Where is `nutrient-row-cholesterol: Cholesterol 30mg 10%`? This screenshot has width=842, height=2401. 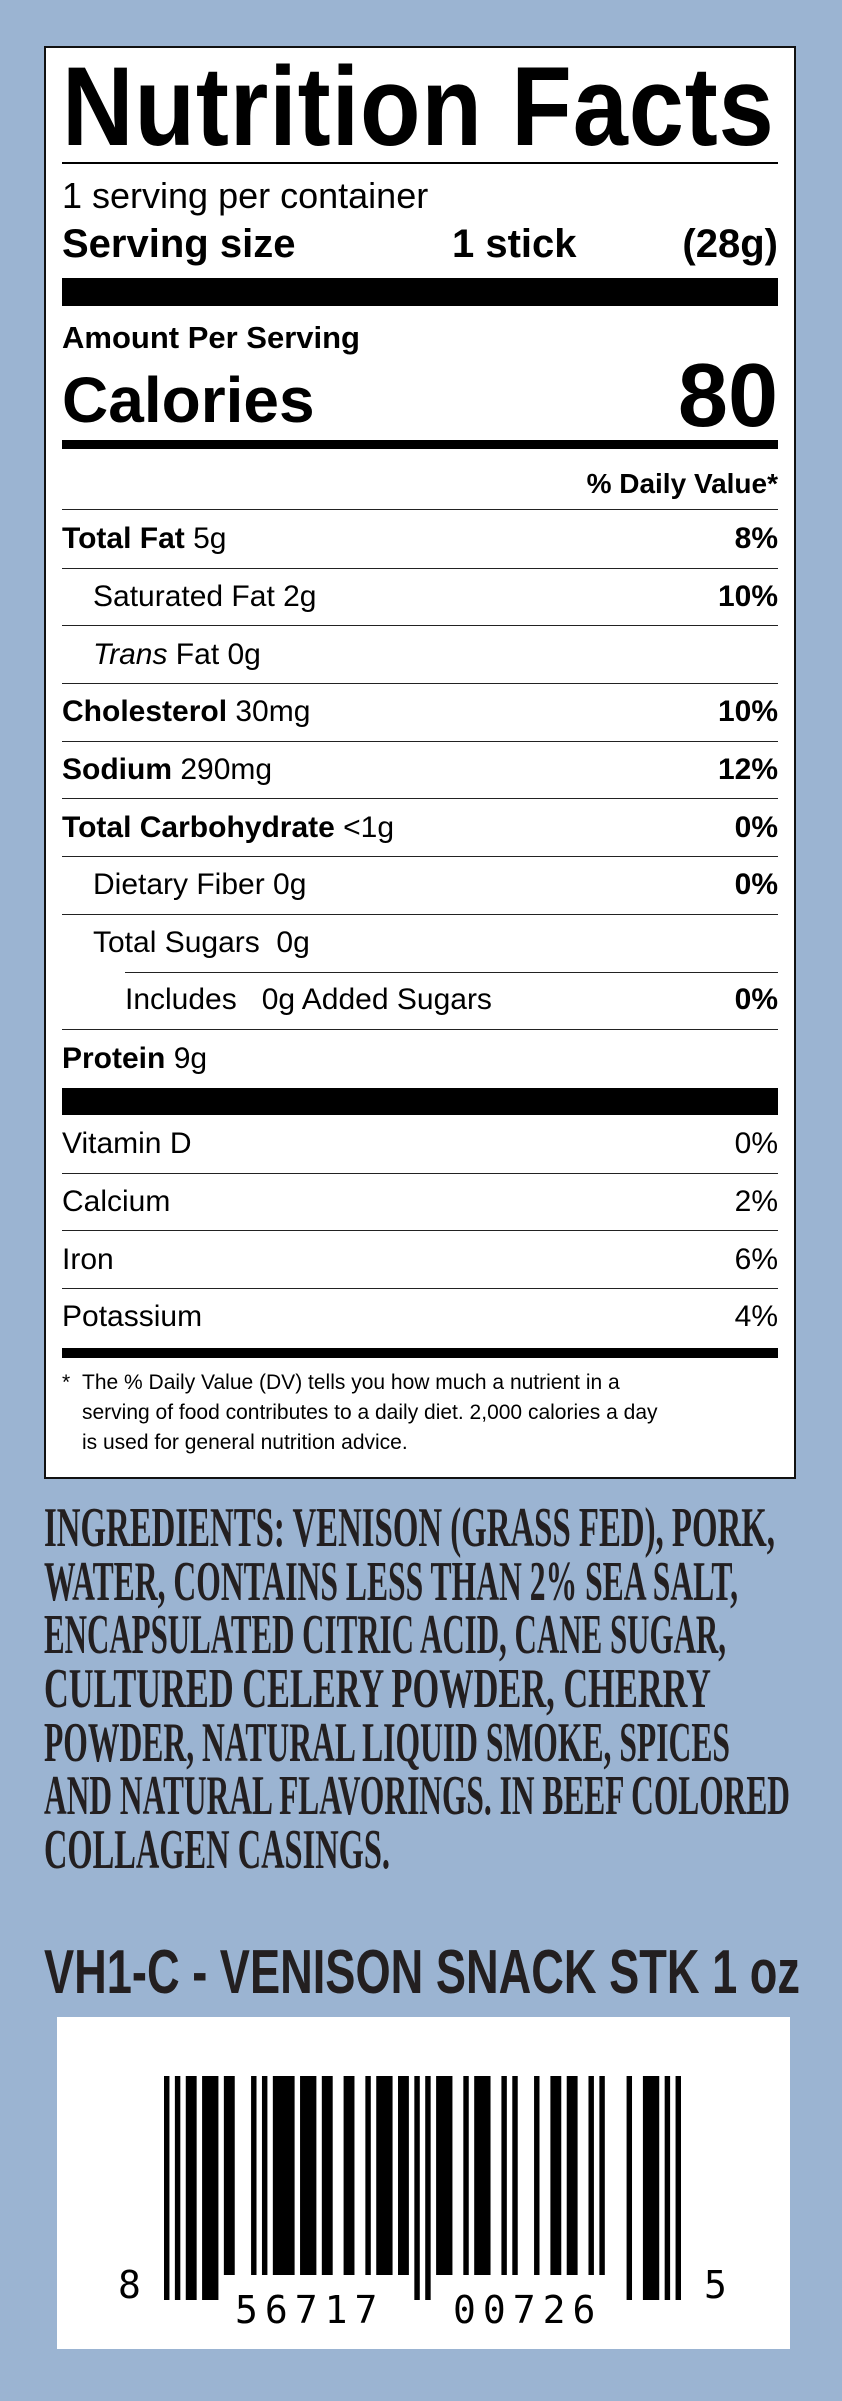 nutrient-row-cholesterol: Cholesterol 30mg 10% is located at coordinates (420, 712).